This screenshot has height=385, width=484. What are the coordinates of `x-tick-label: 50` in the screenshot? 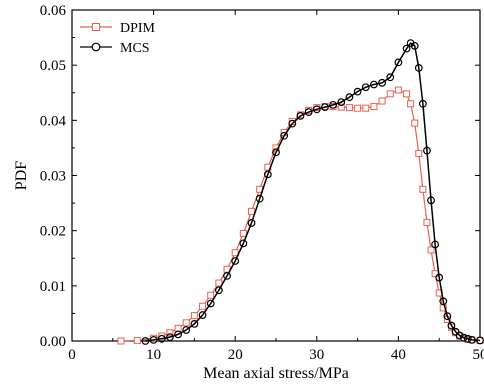 It's located at (478, 355).